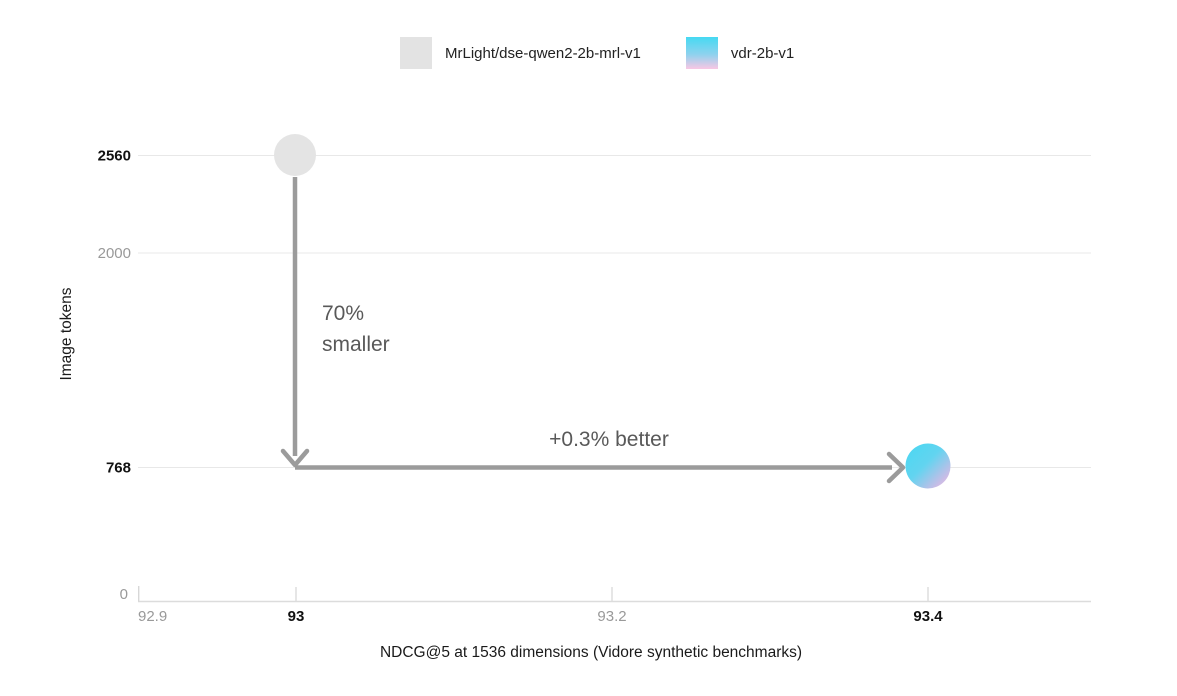 The image size is (1177, 696). What do you see at coordinates (66, 333) in the screenshot?
I see `y-axis-title: Image tokens` at bounding box center [66, 333].